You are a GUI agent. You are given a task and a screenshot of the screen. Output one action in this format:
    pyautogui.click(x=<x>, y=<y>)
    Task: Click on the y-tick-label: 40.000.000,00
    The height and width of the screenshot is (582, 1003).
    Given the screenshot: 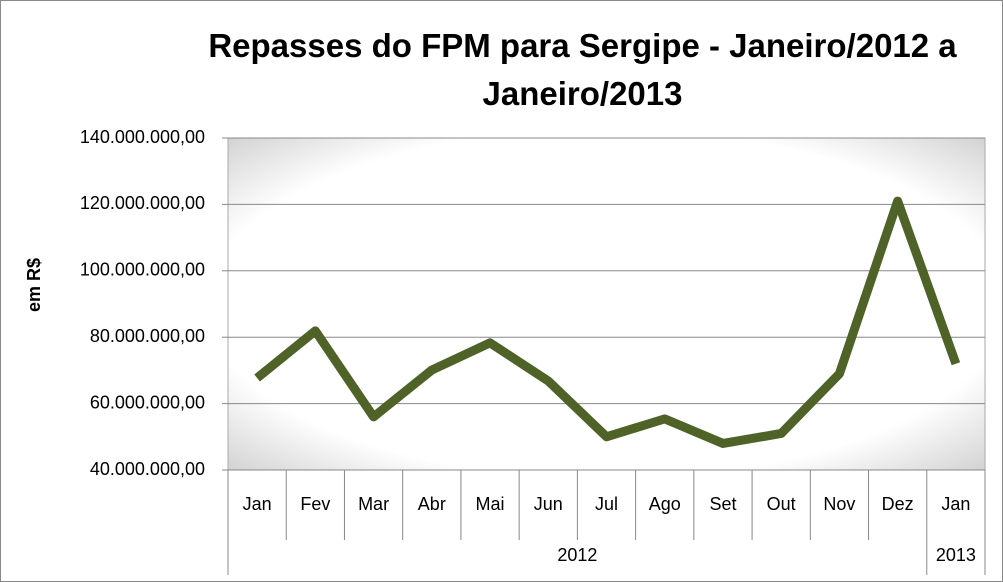 What is the action you would take?
    pyautogui.click(x=147, y=469)
    